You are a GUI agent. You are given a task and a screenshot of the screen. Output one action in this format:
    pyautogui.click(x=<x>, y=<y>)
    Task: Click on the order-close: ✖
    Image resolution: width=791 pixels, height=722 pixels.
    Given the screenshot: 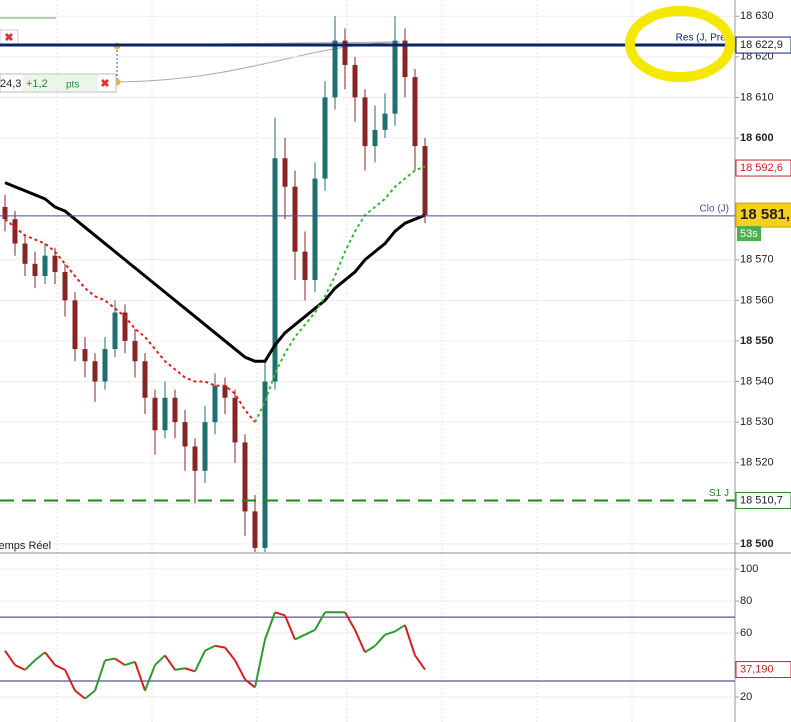 What is the action you would take?
    pyautogui.click(x=104, y=84)
    